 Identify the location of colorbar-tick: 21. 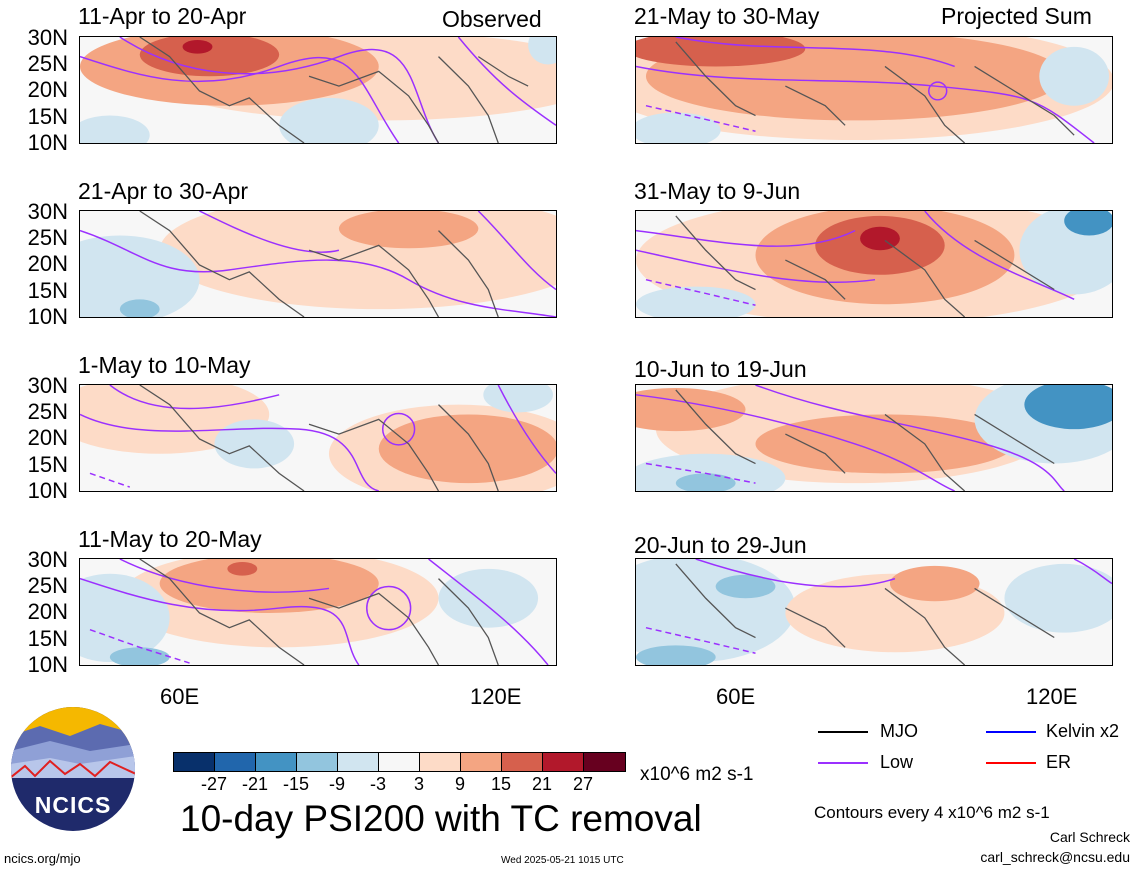
(542, 784).